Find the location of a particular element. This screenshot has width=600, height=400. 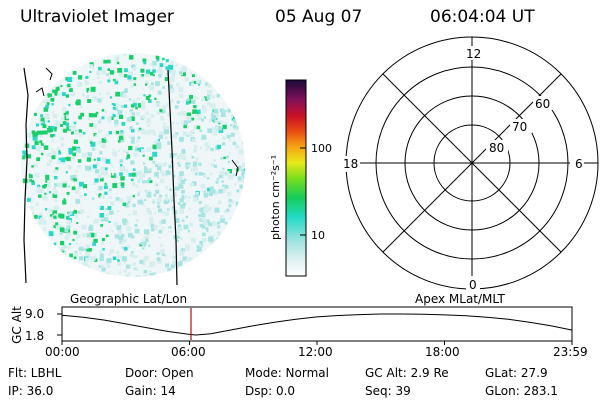

app-title: Ultraviolet Imager is located at coordinates (97, 17).